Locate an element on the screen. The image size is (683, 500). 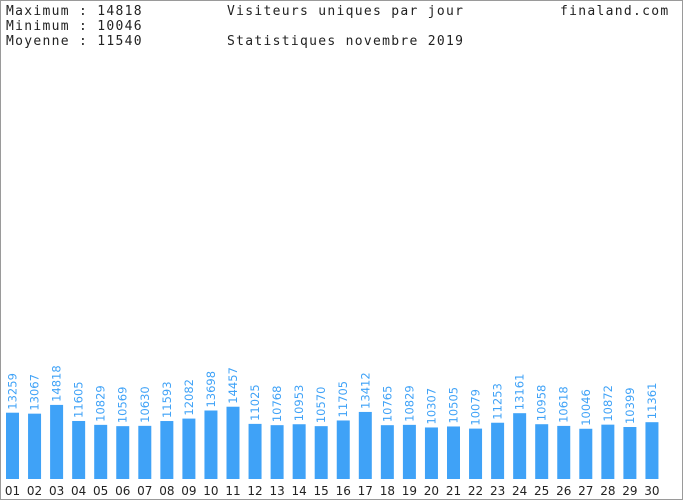
value-label-24: 13161 is located at coordinates (520, 392).